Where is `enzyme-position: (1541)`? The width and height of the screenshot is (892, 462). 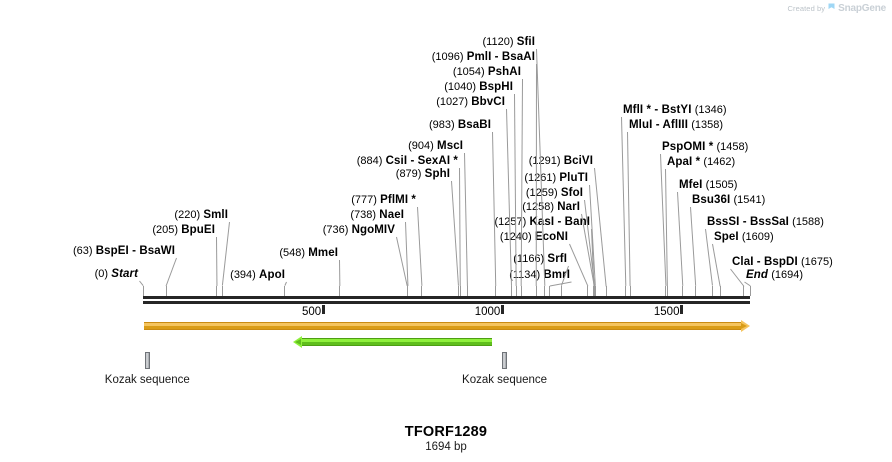
enzyme-position: (1541) is located at coordinates (749, 200).